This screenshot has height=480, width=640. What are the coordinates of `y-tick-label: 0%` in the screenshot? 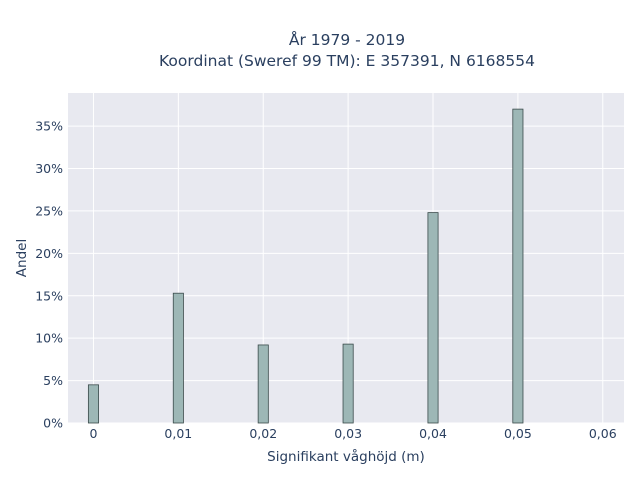 It's located at (53, 423).